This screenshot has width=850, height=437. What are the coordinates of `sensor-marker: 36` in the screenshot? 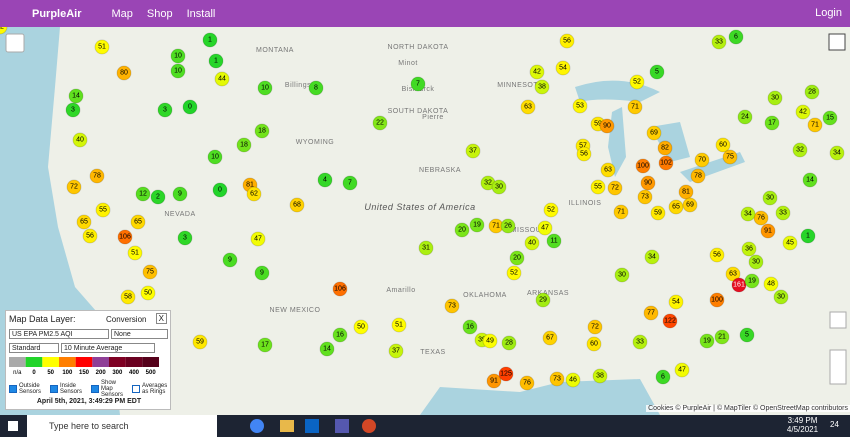 It's located at (749, 249).